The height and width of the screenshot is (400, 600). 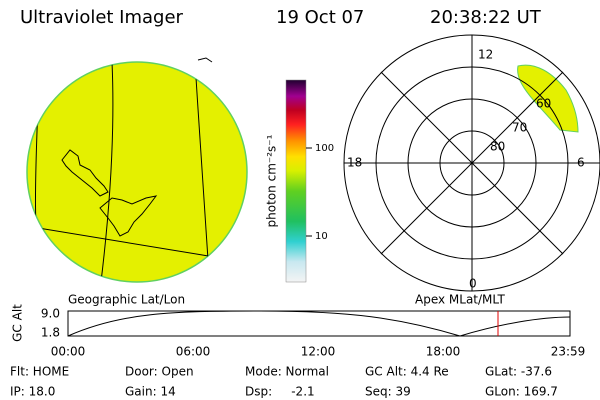 What do you see at coordinates (388, 392) in the screenshot?
I see `status-field: Seq: 39` at bounding box center [388, 392].